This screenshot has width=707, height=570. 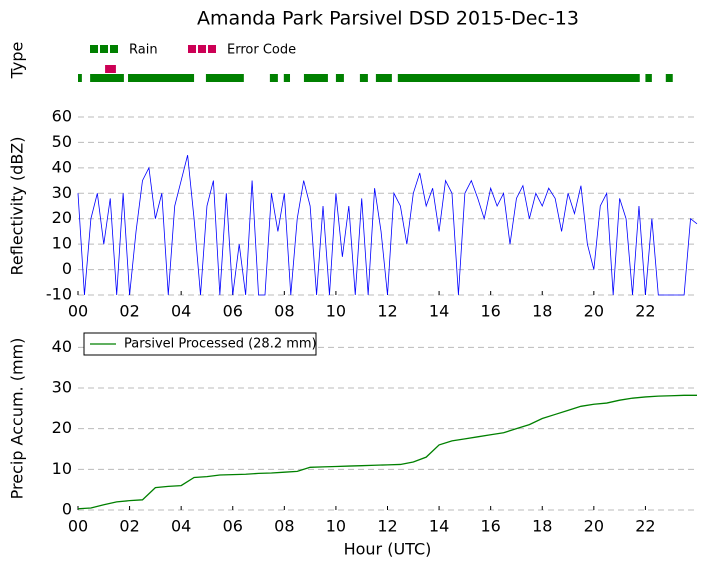 I want to click on legend-label: Parsivel Processed (28.2 mm), so click(x=220, y=344).